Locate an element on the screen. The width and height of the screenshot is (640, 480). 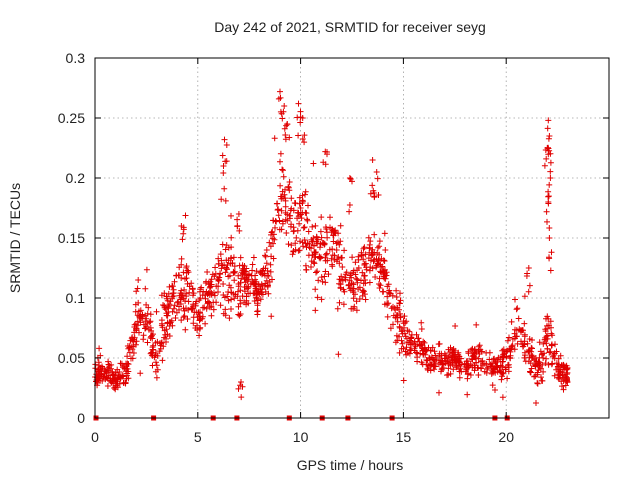
y-tick-label: 0.2 is located at coordinates (76, 178).